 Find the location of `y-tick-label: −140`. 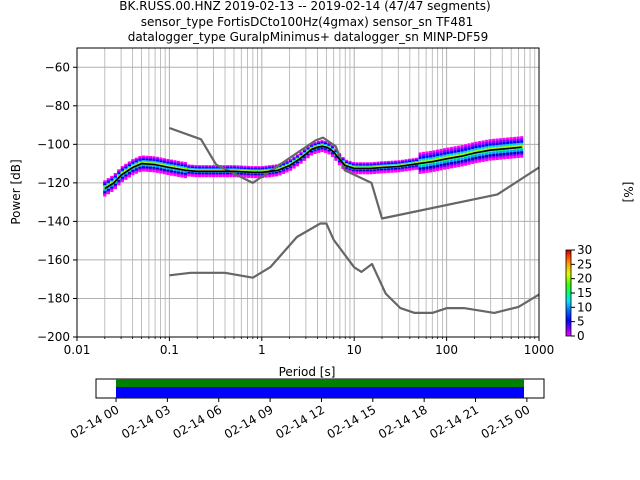

y-tick-label: −140 is located at coordinates (53, 221).